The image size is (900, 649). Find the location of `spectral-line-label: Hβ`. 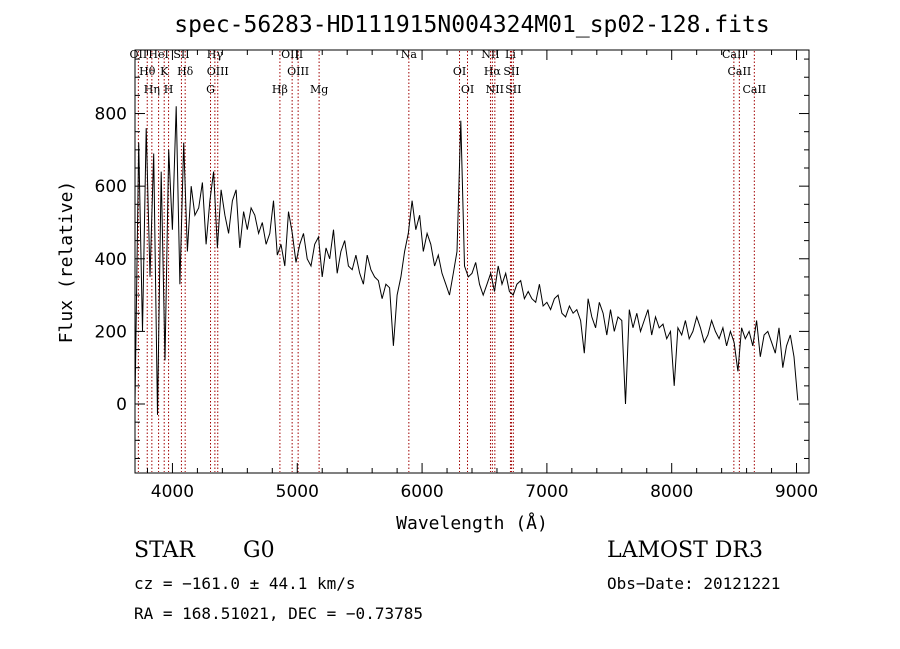

spectral-line-label: Hβ is located at coordinates (280, 89).